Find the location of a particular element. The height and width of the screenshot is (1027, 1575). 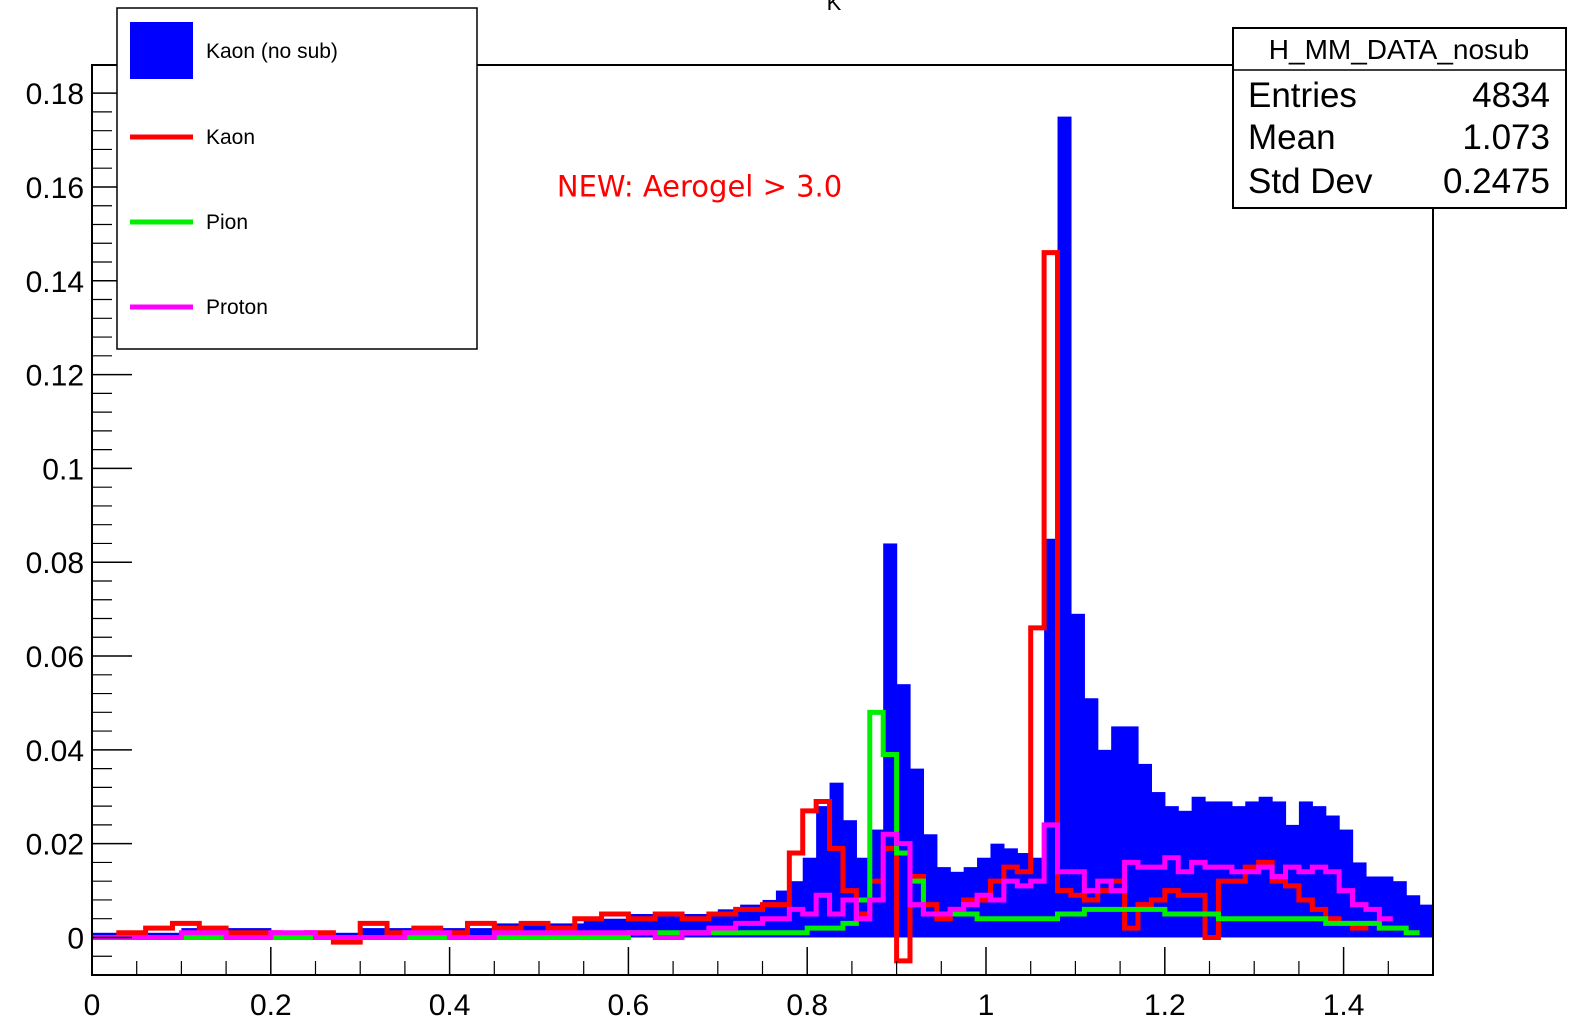

x-tick-label: 0.2 is located at coordinates (271, 1005).